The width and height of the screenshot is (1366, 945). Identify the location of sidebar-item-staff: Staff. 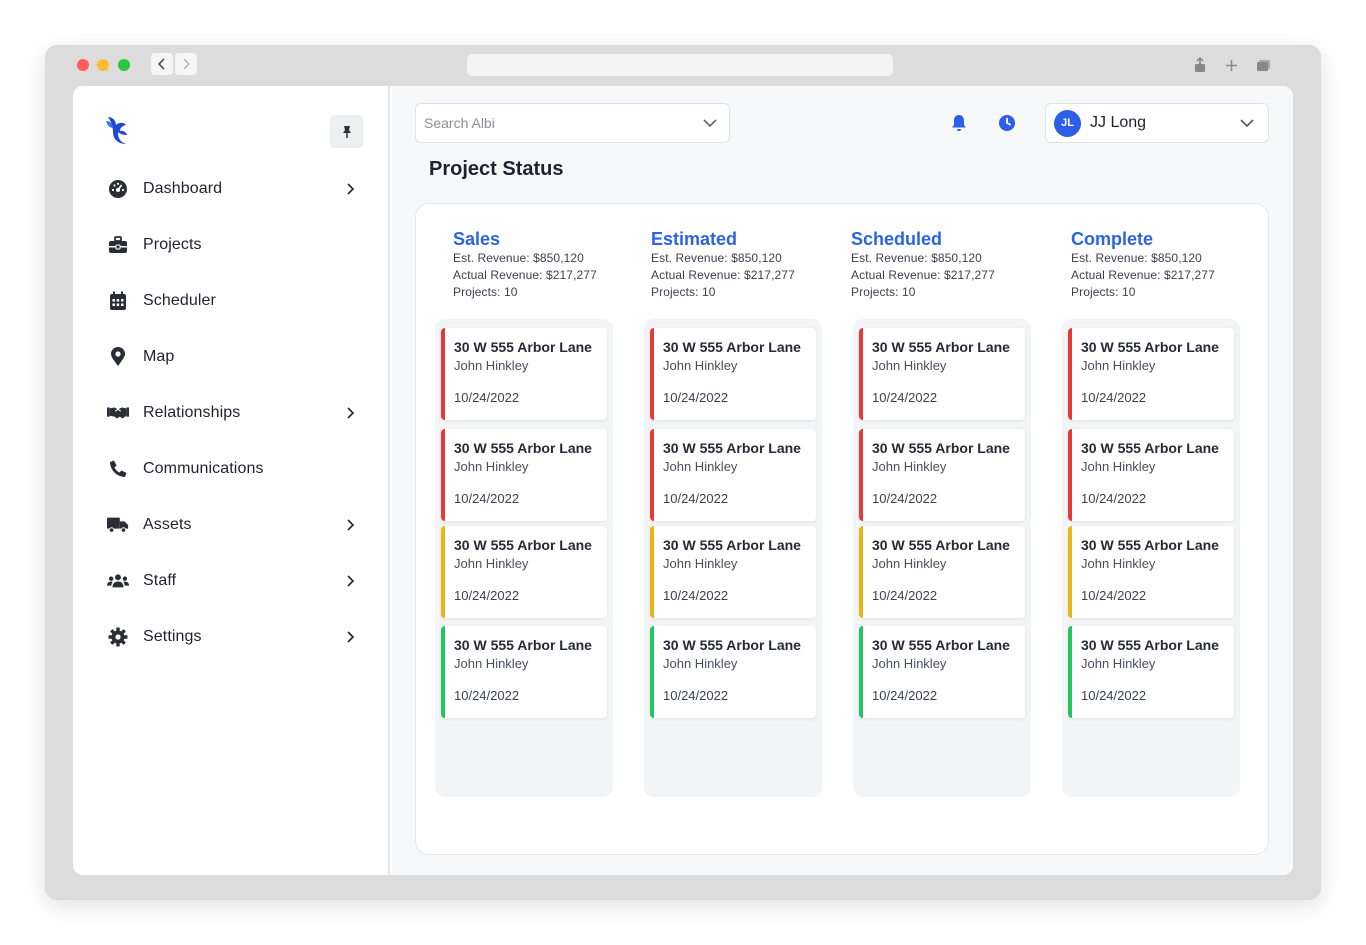
(232, 581).